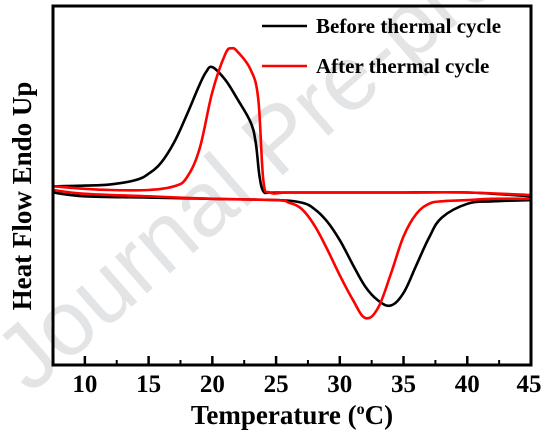 The width and height of the screenshot is (554, 441). I want to click on x-tick-label-10: 10, so click(84, 384).